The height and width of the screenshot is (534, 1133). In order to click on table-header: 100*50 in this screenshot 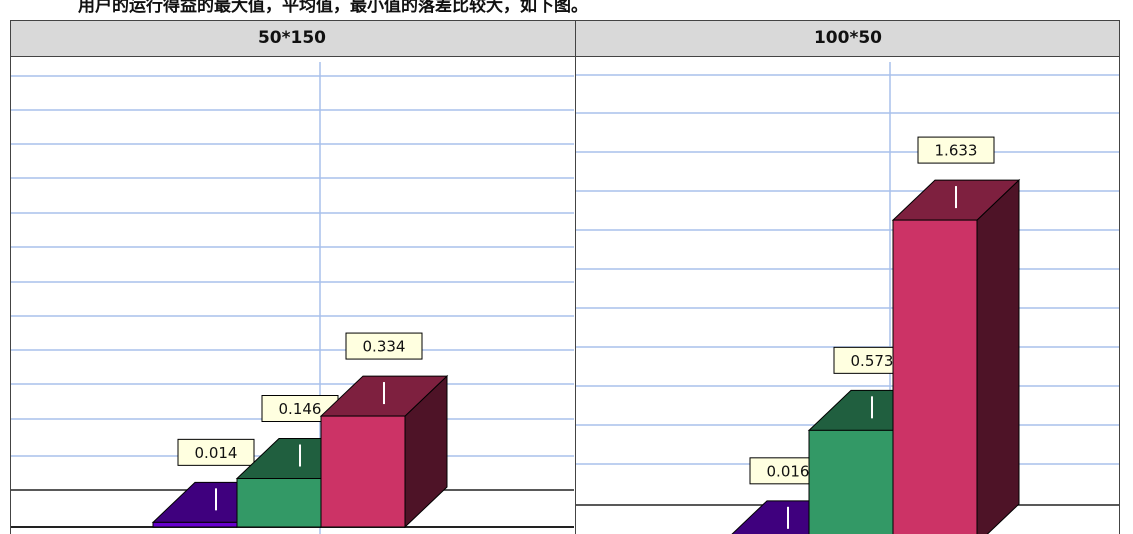, I will do `click(848, 38)`.